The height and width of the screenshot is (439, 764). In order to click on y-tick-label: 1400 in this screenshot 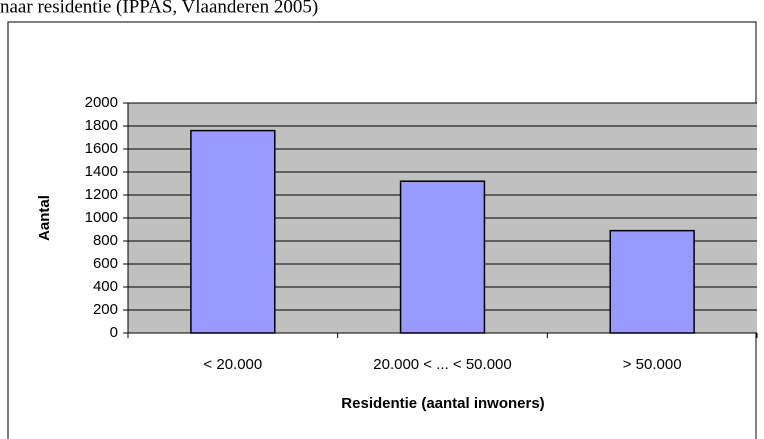, I will do `click(101, 171)`.